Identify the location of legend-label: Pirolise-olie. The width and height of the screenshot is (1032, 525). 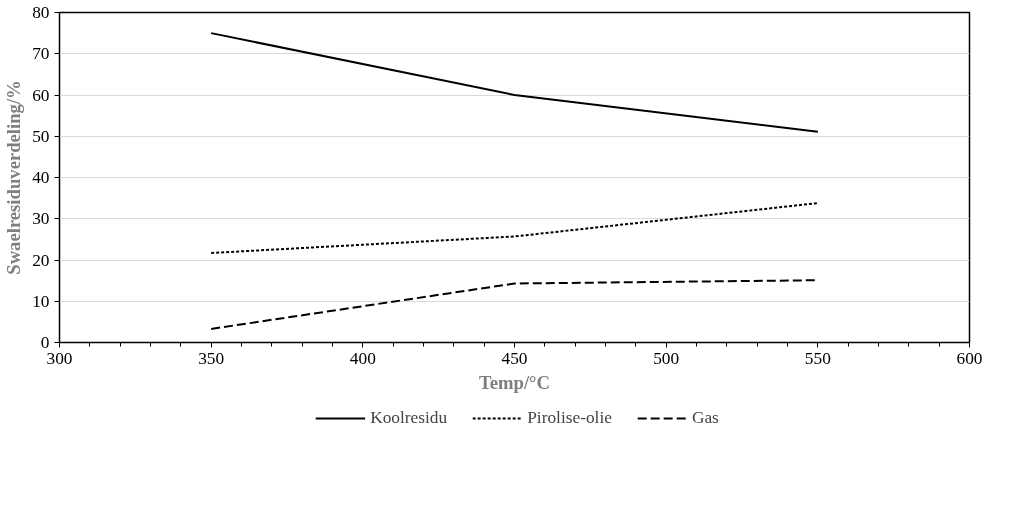
(569, 417).